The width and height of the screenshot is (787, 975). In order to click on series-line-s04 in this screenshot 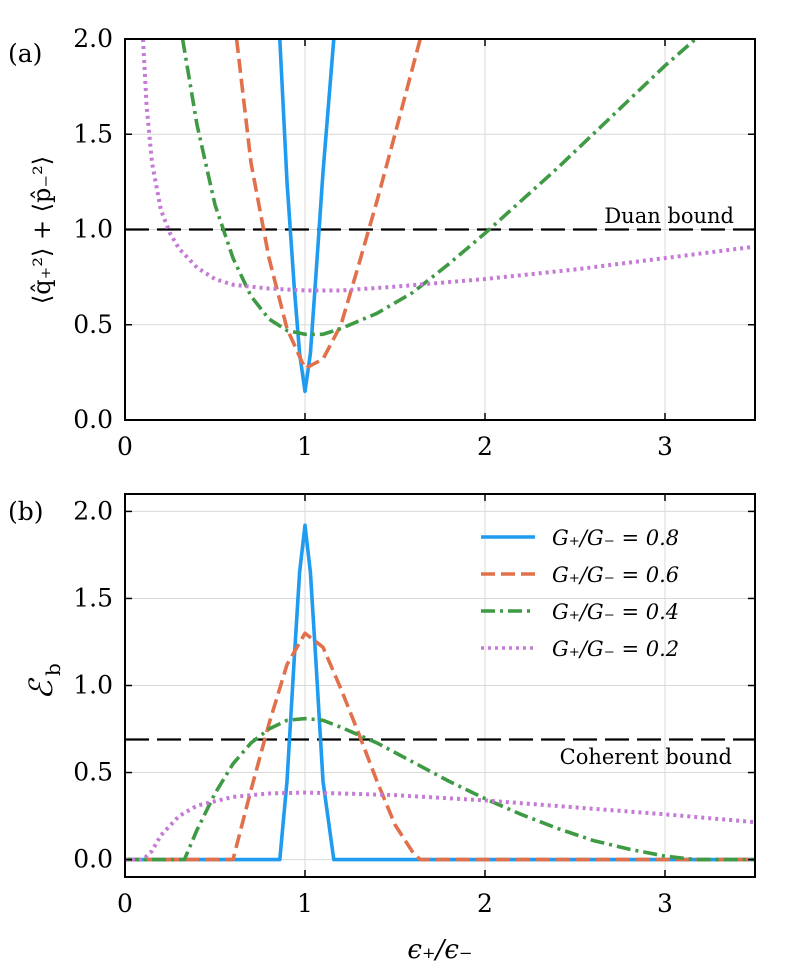, I will do `click(440, 789)`.